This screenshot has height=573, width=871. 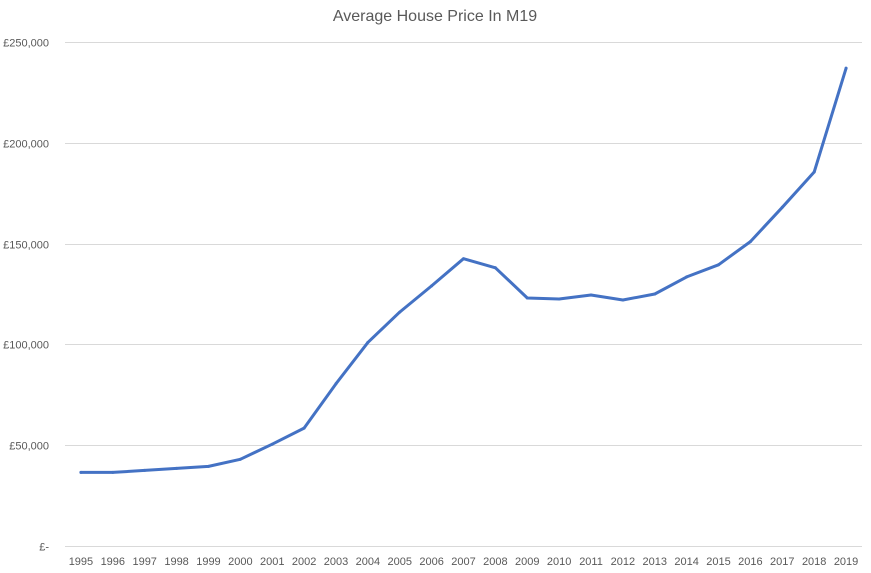 What do you see at coordinates (336, 562) in the screenshot?
I see `x-tick-label: 2003` at bounding box center [336, 562].